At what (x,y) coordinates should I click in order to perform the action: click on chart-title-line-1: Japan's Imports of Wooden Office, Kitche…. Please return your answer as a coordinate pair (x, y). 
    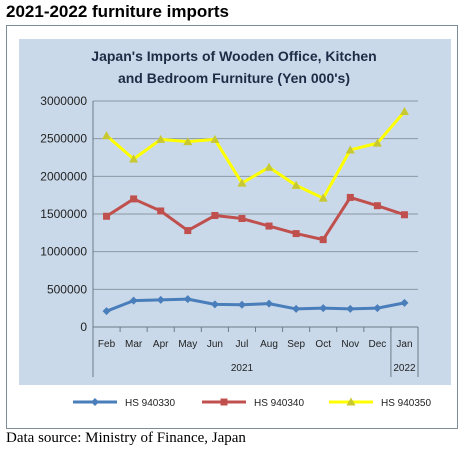
    Looking at the image, I should click on (233, 56).